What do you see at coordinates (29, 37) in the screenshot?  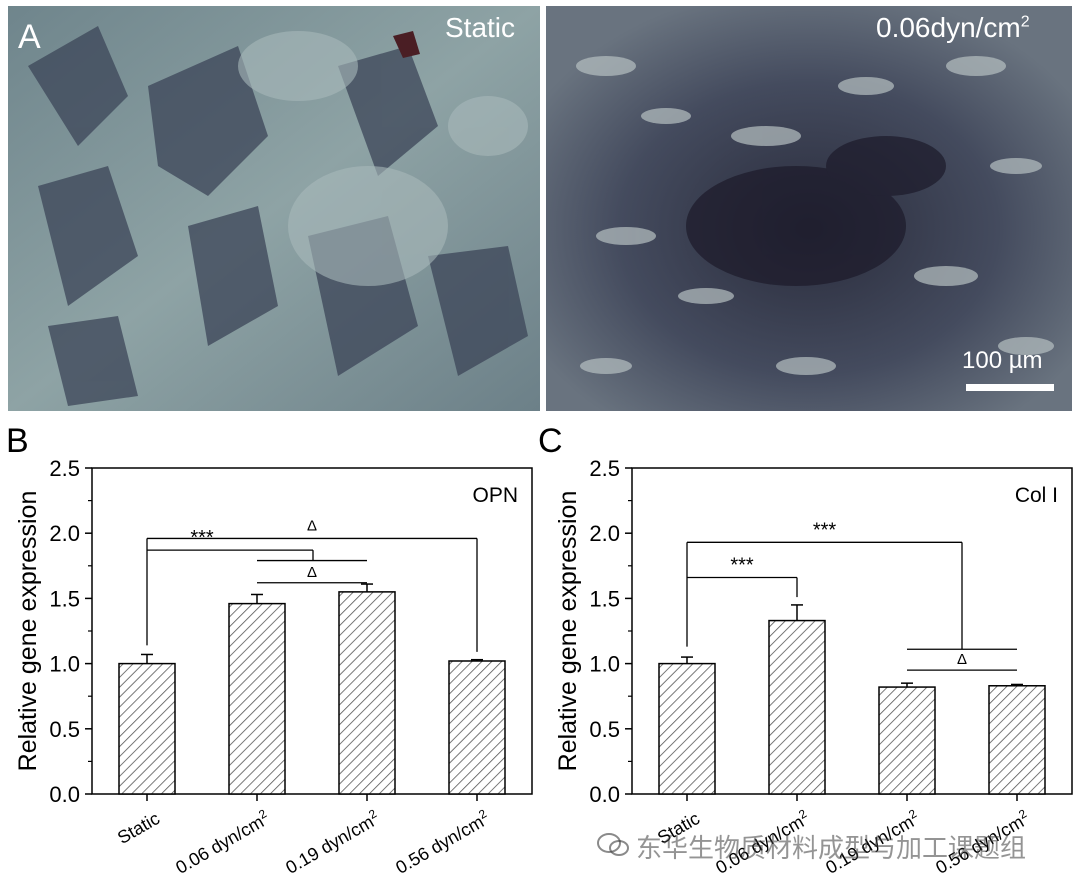 I see `panel-letter-a: A` at bounding box center [29, 37].